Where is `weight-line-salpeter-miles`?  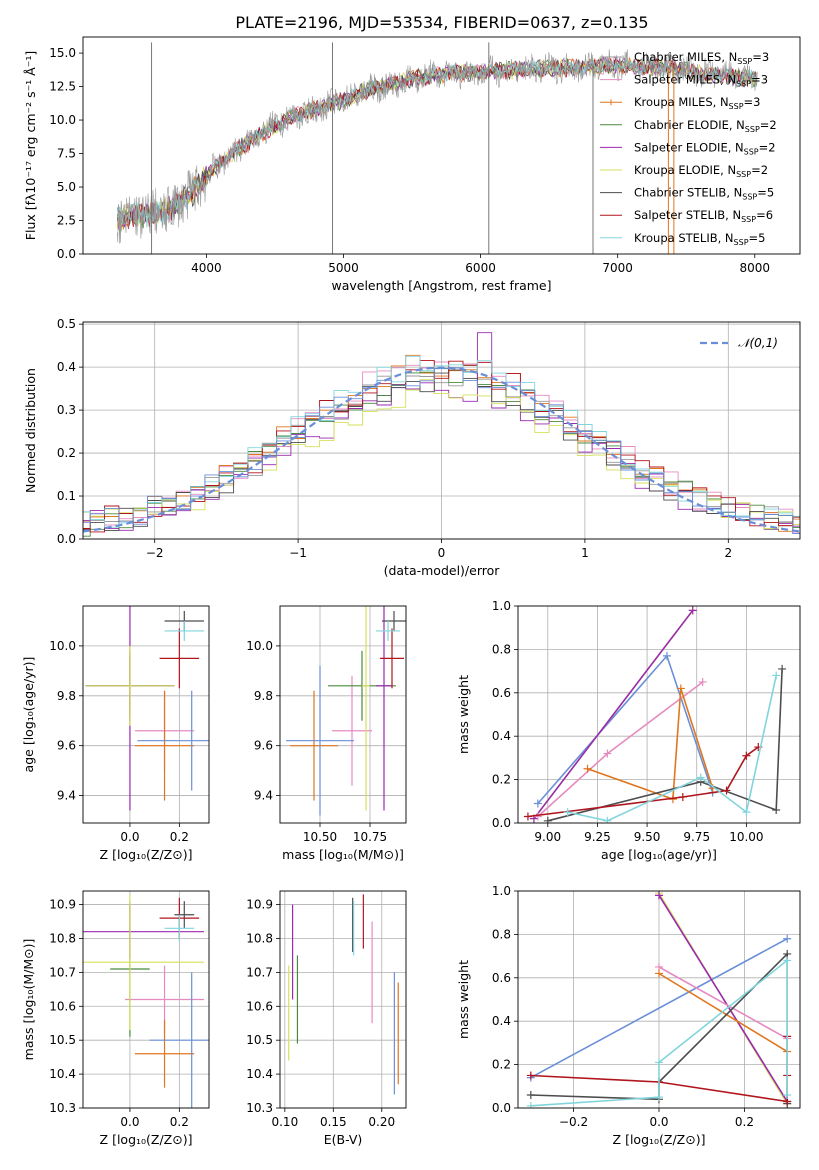
weight-line-salpeter-miles is located at coordinates (620, 749).